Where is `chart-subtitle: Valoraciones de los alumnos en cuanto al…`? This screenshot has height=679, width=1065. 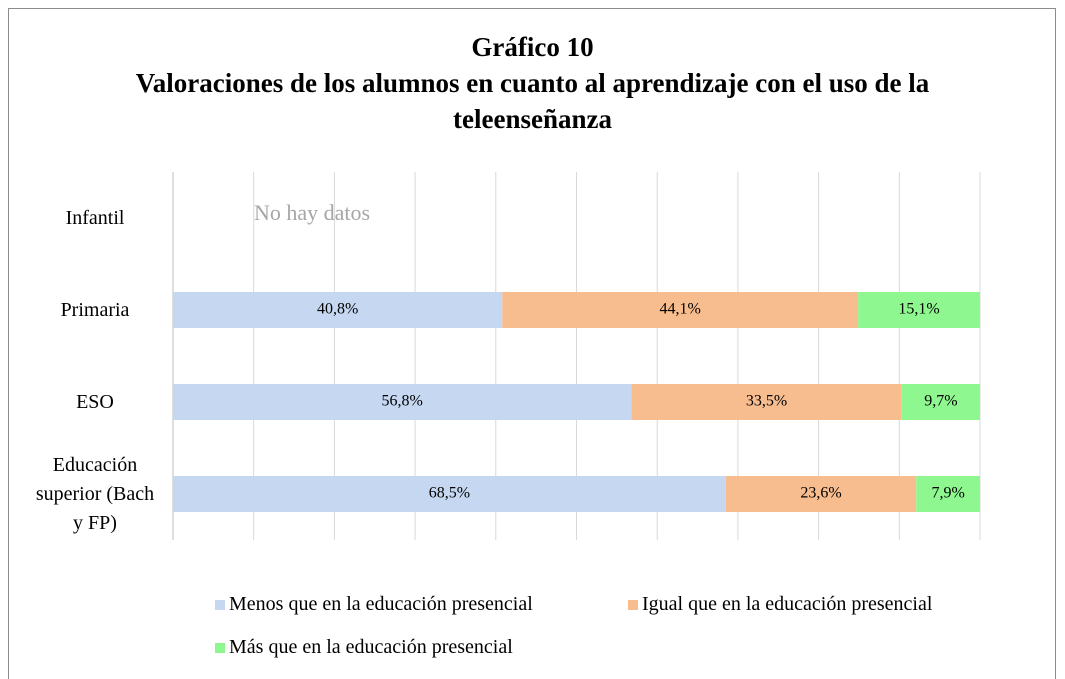 chart-subtitle: Valoraciones de los alumnos en cuanto al… is located at coordinates (532, 101).